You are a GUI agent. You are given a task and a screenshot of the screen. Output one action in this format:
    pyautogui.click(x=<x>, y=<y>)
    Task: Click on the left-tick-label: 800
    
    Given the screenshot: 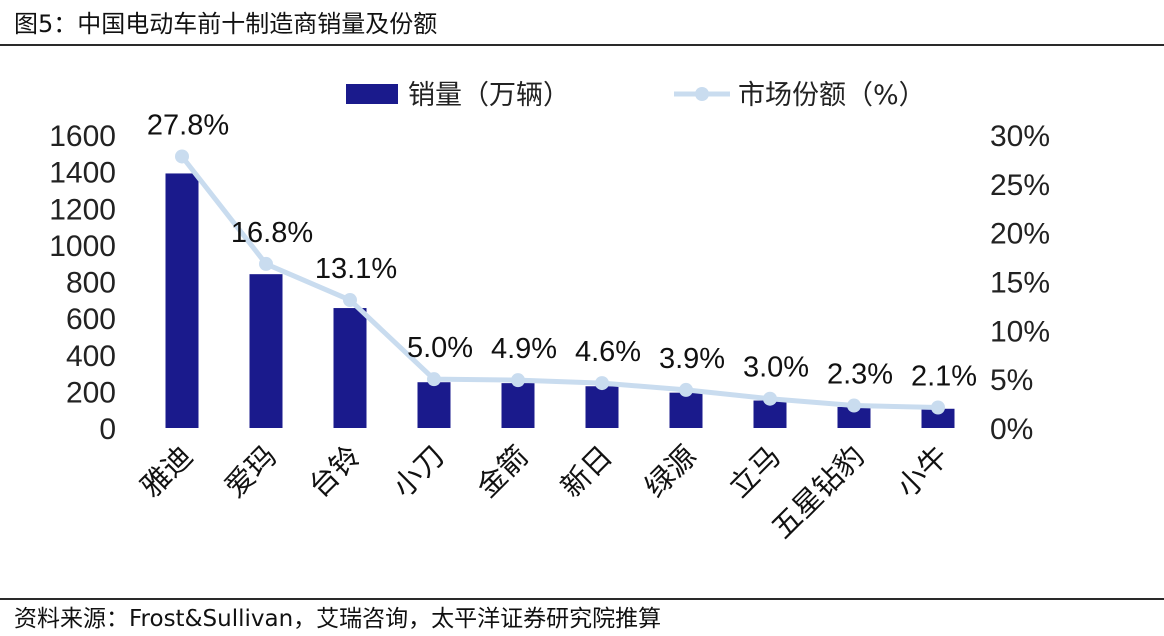 What is the action you would take?
    pyautogui.click(x=91, y=283)
    